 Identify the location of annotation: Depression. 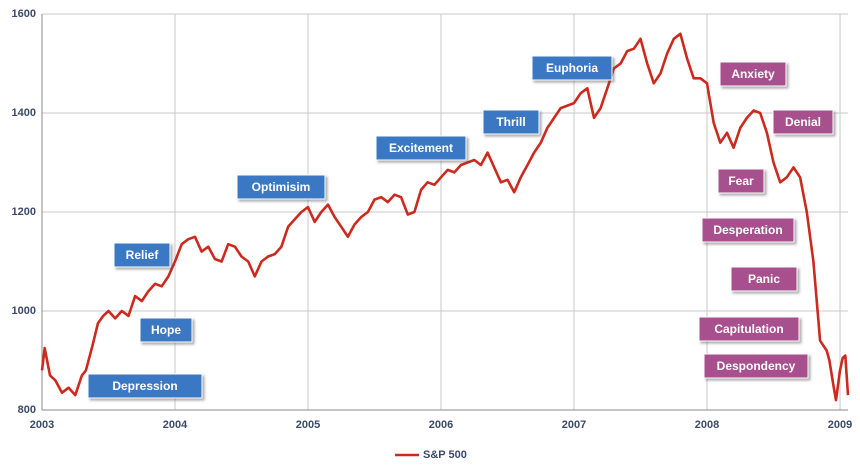
(145, 386).